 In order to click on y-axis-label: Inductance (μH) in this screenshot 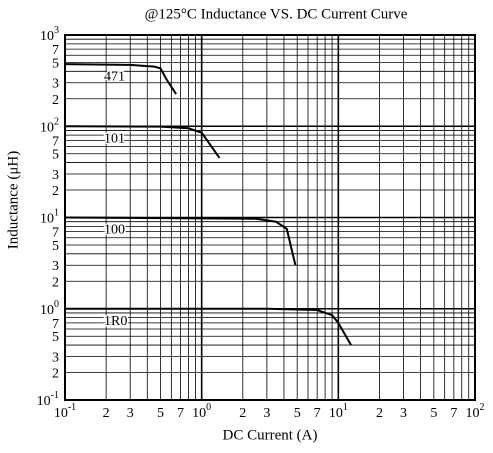, I will do `click(13, 200)`.